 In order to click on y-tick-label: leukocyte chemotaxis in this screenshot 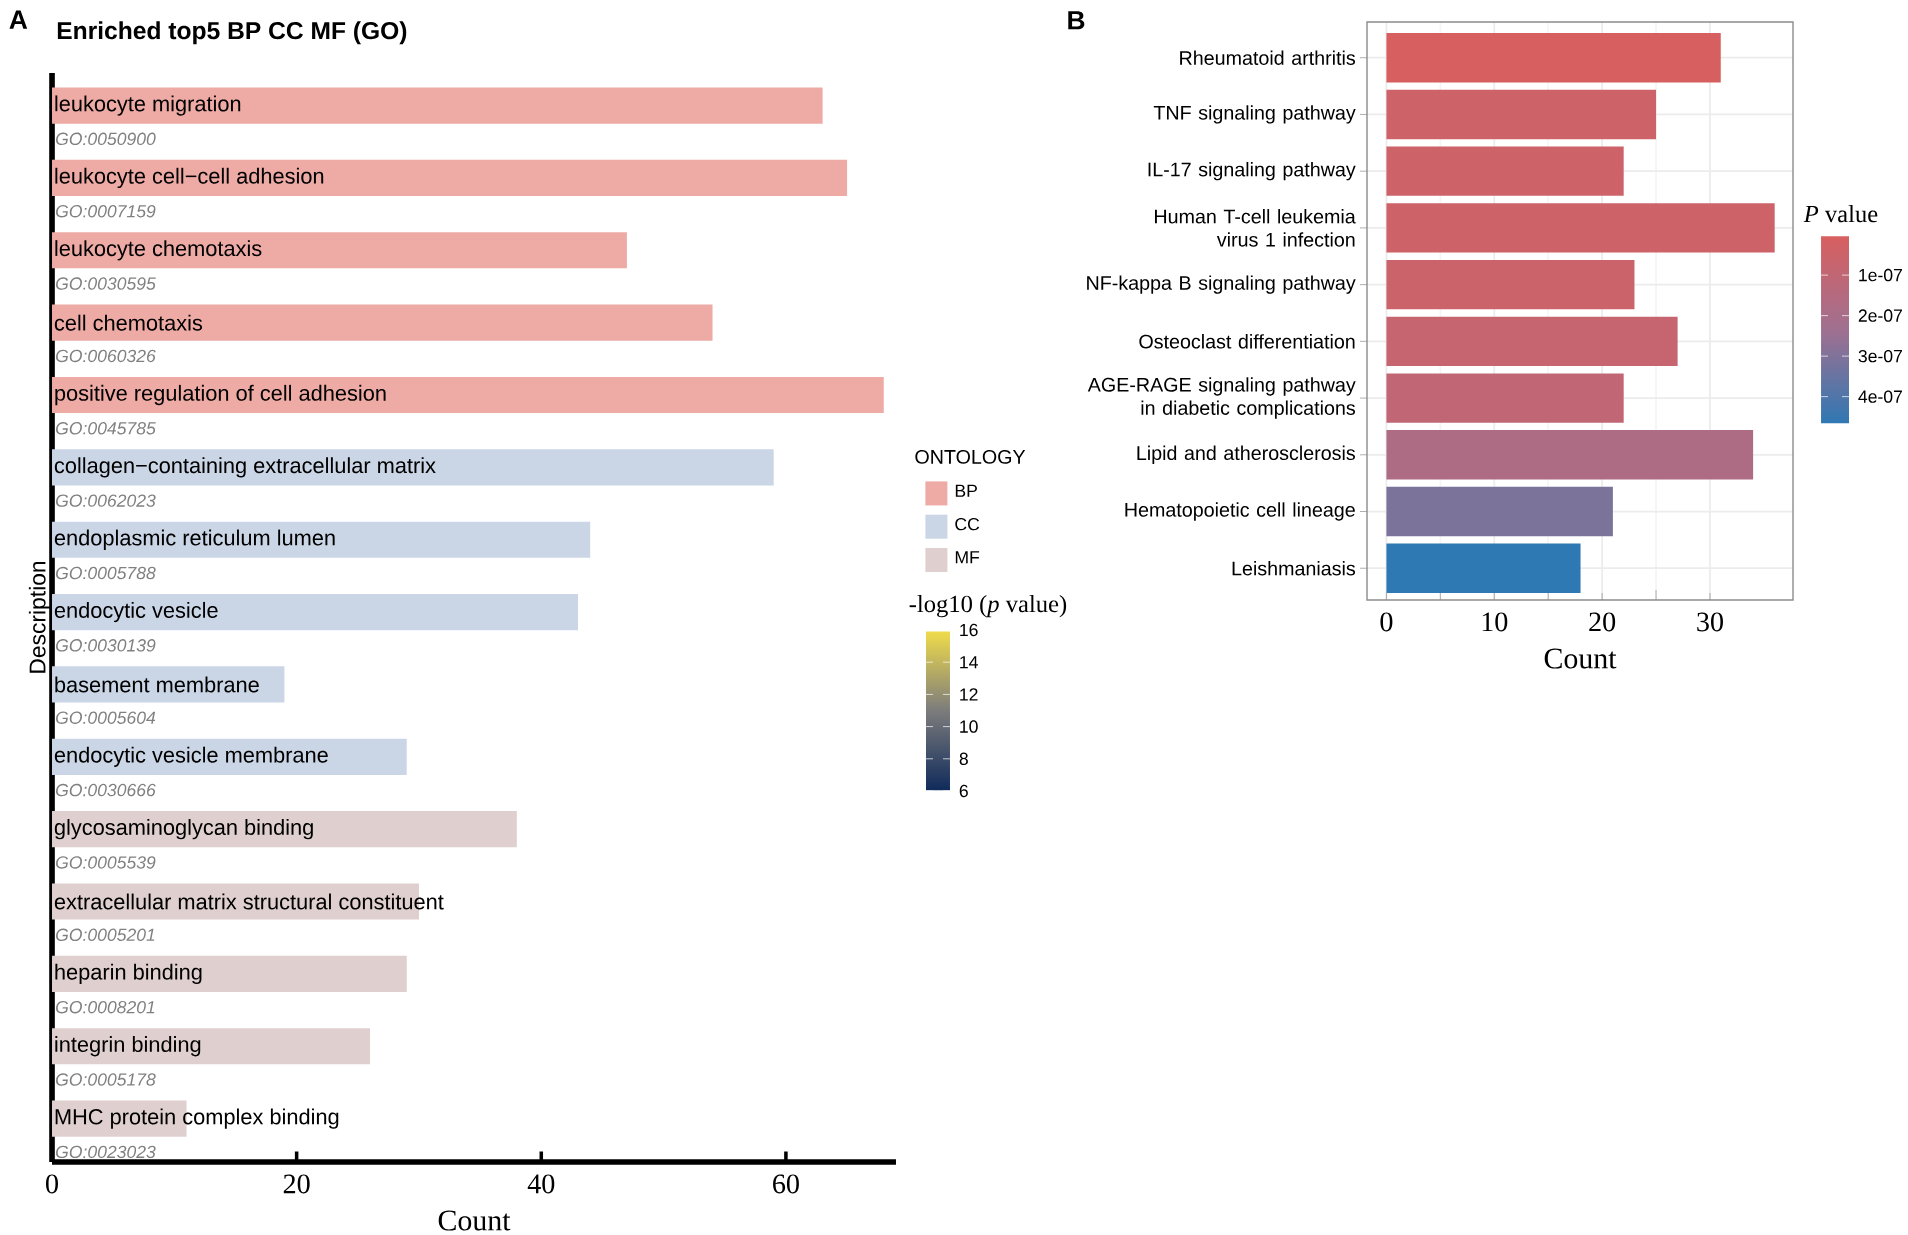, I will do `click(158, 250)`.